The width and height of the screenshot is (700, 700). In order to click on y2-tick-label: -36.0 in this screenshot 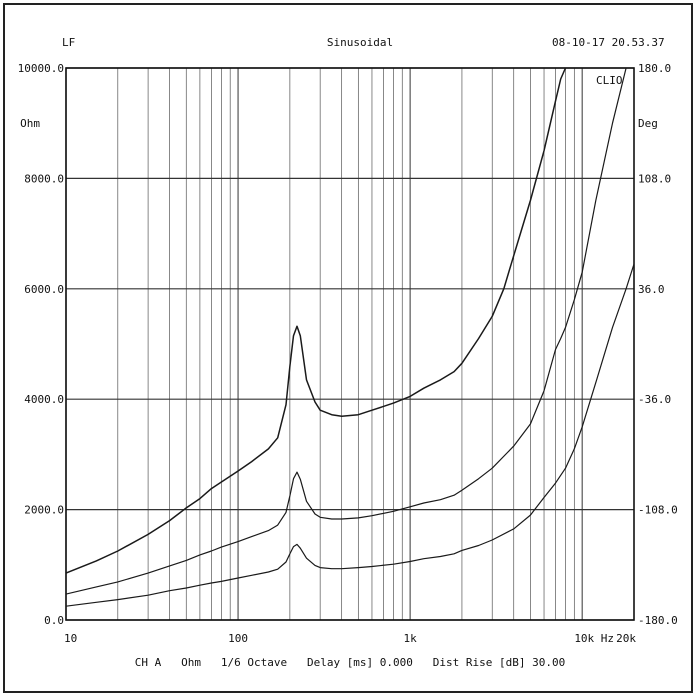, I will do `click(654, 399)`.